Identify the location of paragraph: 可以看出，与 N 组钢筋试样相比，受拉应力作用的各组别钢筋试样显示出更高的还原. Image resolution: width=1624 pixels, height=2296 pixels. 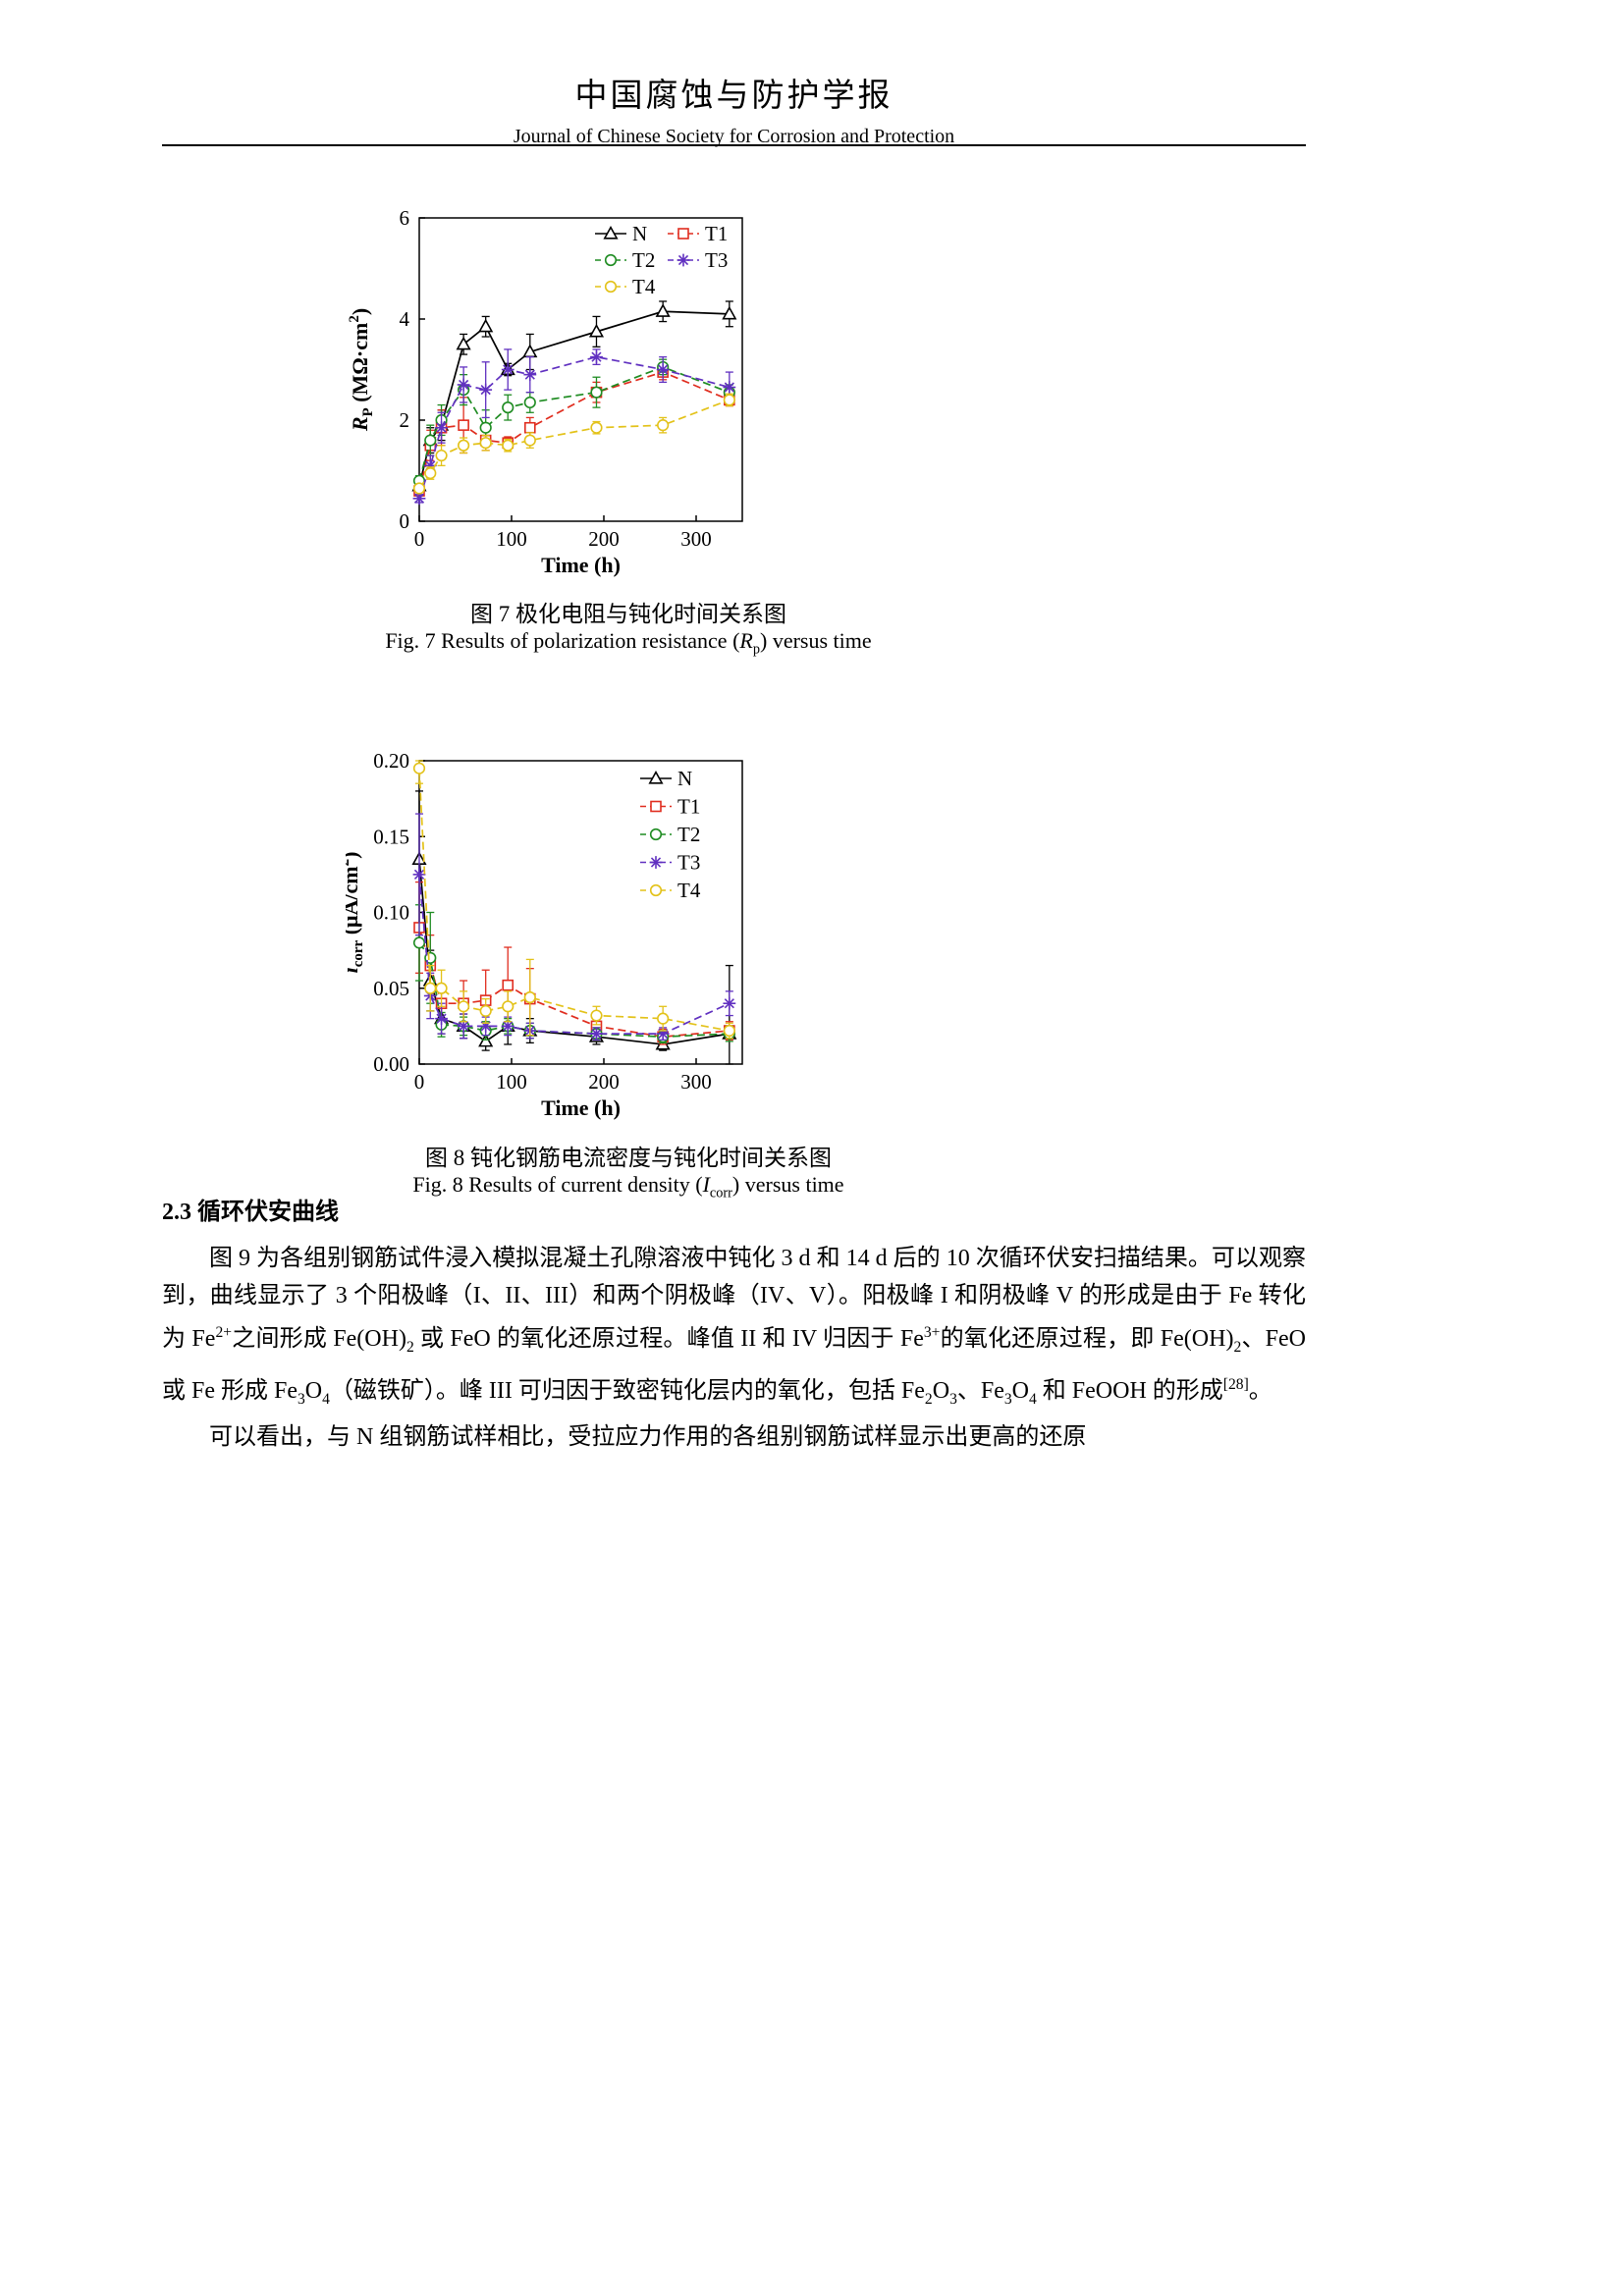
(648, 1436).